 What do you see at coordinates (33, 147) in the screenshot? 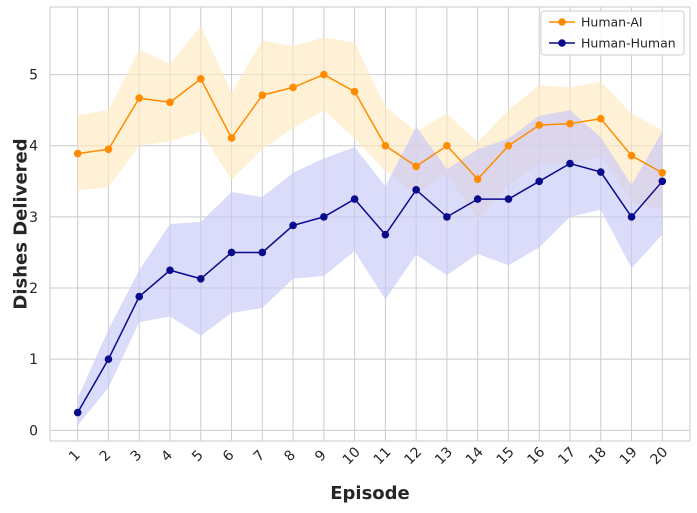
I see `y-tick-label: 4` at bounding box center [33, 147].